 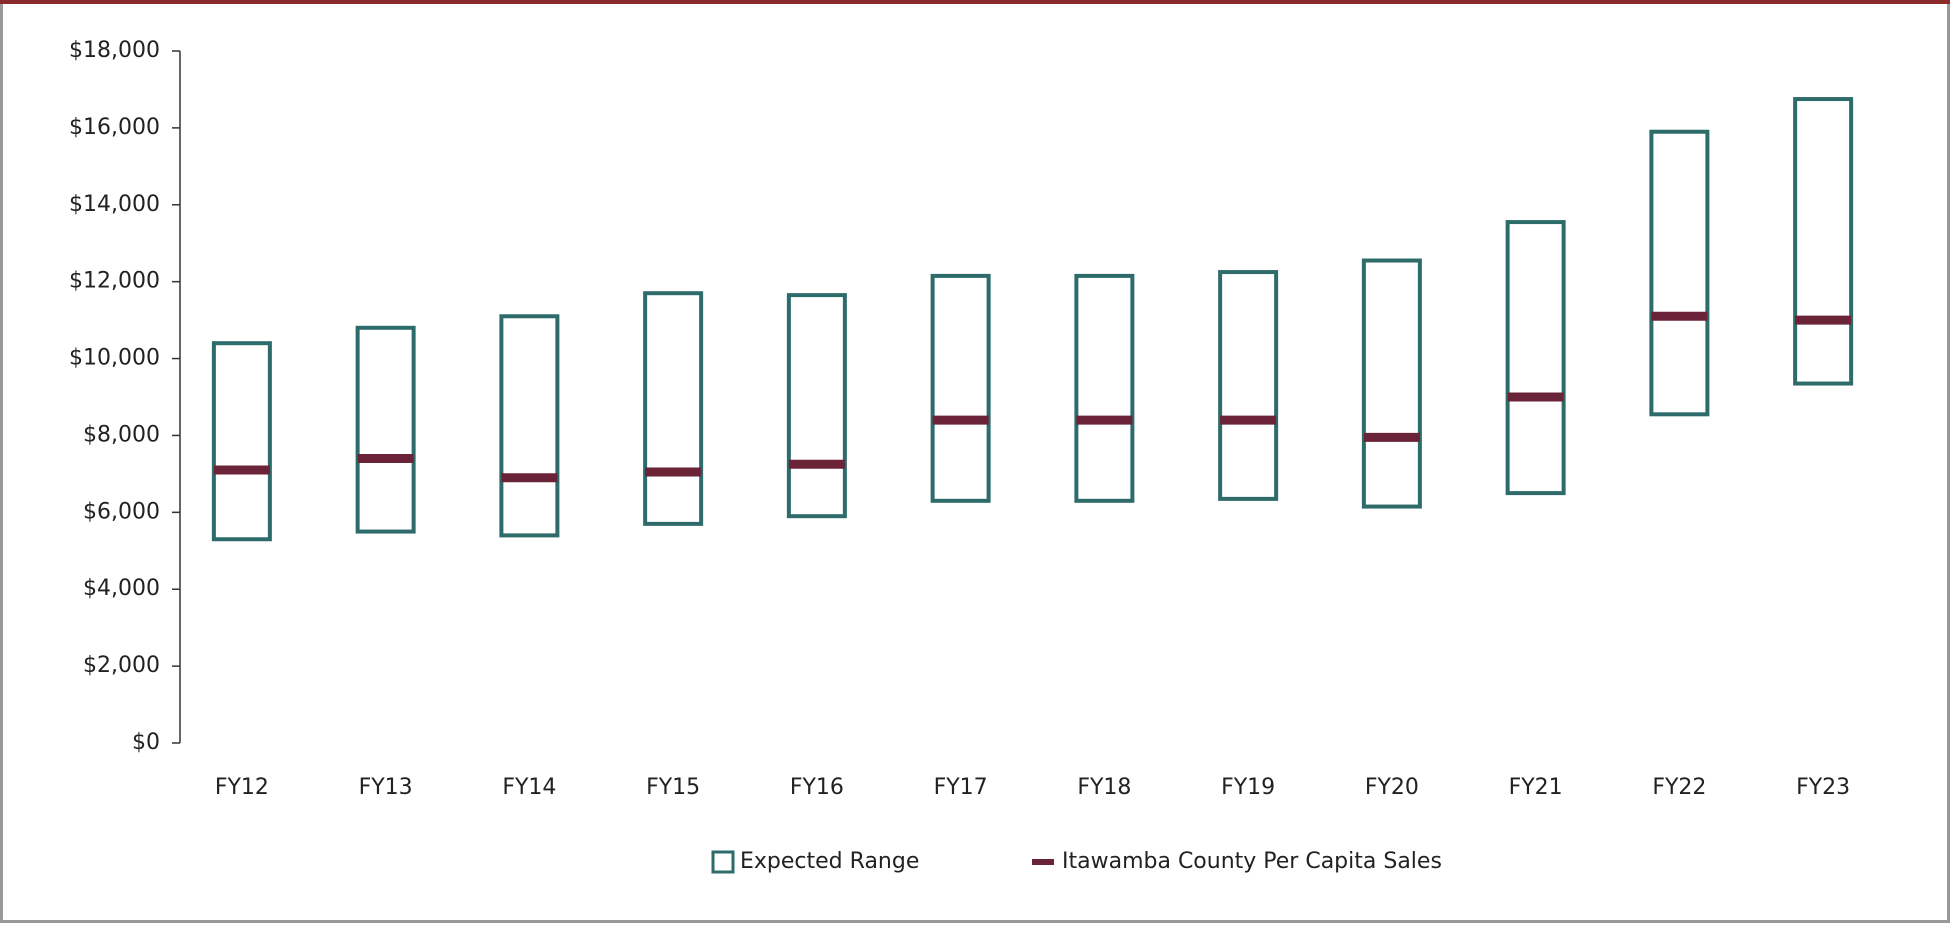 I want to click on y-tick-label: $18,000, so click(x=114, y=50).